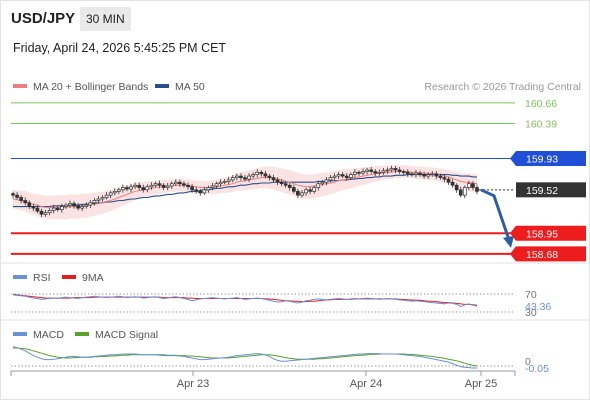 The width and height of the screenshot is (590, 400). I want to click on rsi-legend-label: RSI, so click(42, 278).